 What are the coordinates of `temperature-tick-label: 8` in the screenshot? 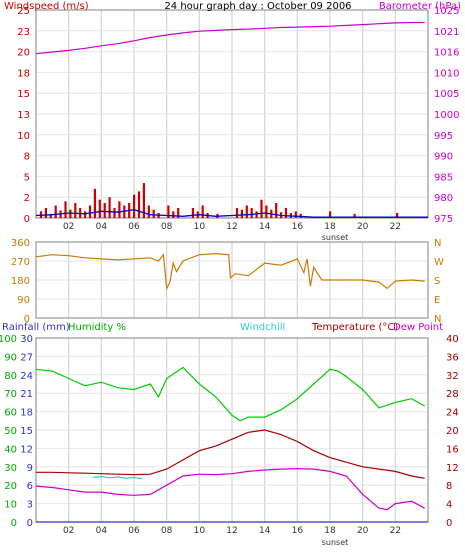 It's located at (449, 486).